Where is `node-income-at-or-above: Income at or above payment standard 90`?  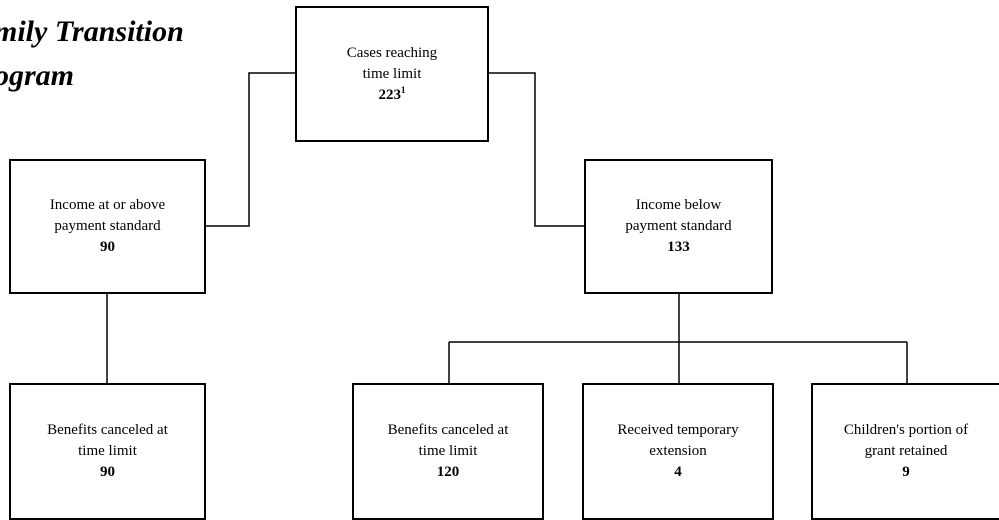
node-income-at-or-above: Income at or above payment standard 90 is located at coordinates (107, 226).